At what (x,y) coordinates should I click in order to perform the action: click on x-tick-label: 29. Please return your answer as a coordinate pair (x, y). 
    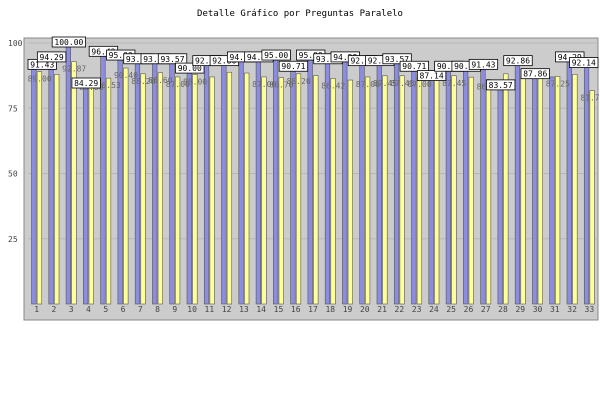
    Looking at the image, I should click on (520, 309).